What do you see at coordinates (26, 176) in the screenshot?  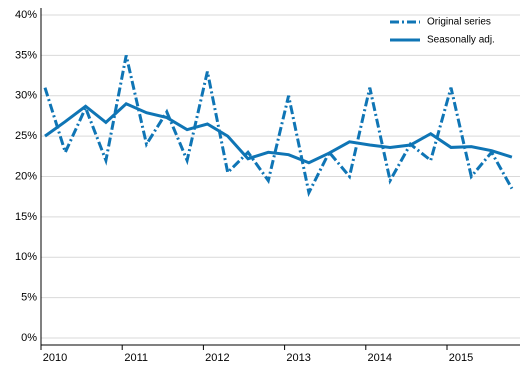 I see `y-tick-label: 20%` at bounding box center [26, 176].